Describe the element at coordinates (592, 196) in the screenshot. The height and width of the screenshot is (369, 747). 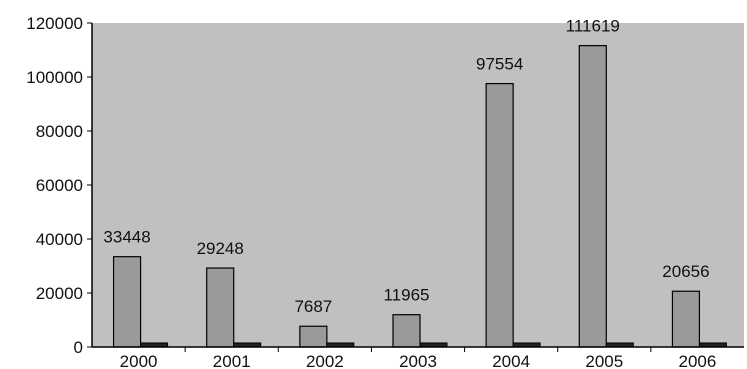
I see `bar-2005` at that location.